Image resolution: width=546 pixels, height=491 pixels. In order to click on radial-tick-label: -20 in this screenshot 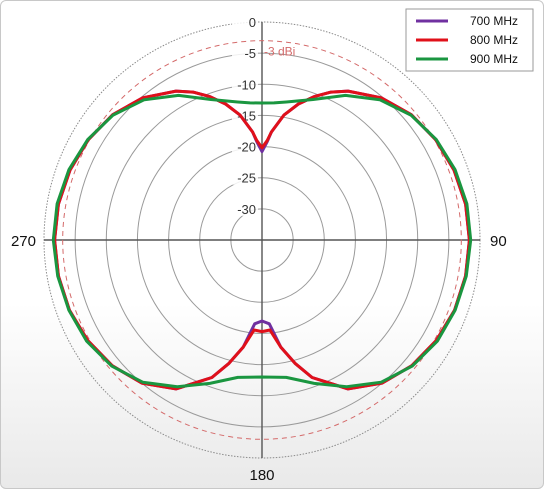, I will do `click(246, 147)`.